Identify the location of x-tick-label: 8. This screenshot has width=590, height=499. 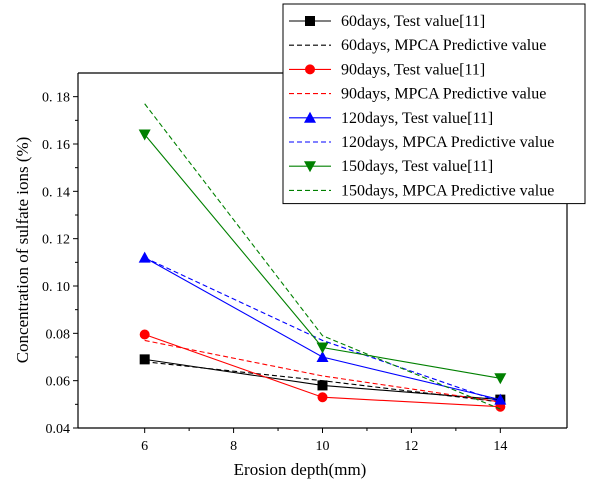
(233, 446).